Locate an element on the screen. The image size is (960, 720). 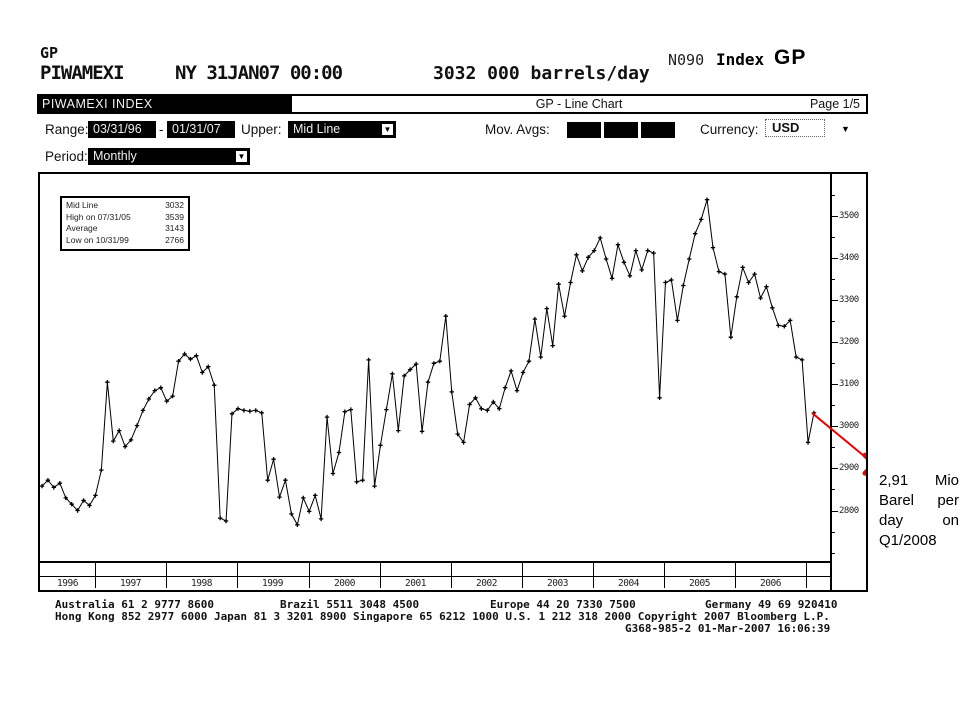
year-label: 1999 is located at coordinates (272, 583).